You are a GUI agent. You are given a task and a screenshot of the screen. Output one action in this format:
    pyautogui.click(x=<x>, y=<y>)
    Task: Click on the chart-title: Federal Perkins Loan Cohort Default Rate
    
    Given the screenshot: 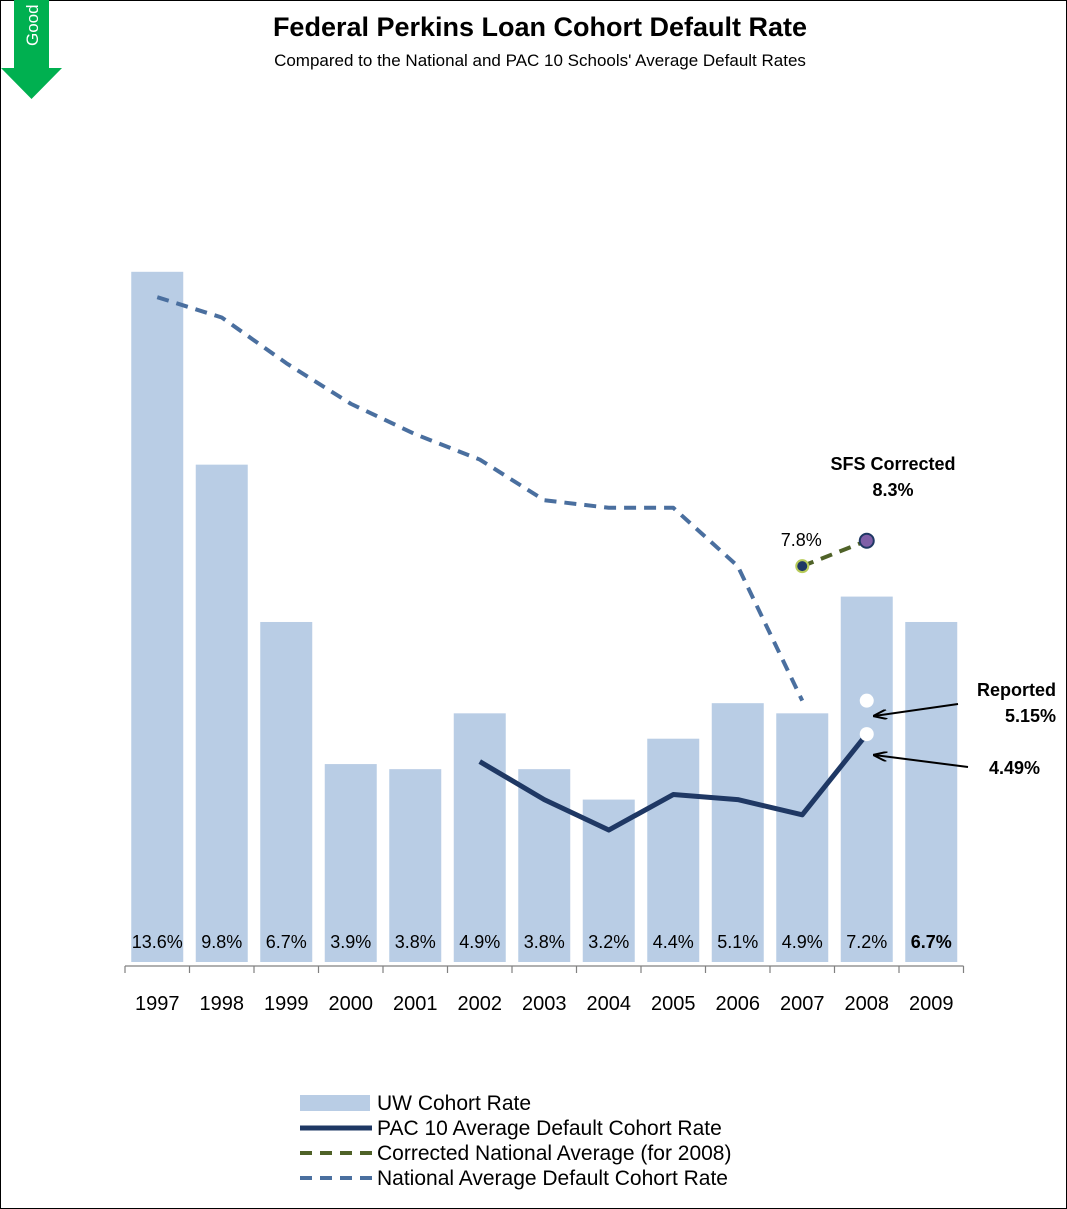 What is the action you would take?
    pyautogui.click(x=540, y=27)
    